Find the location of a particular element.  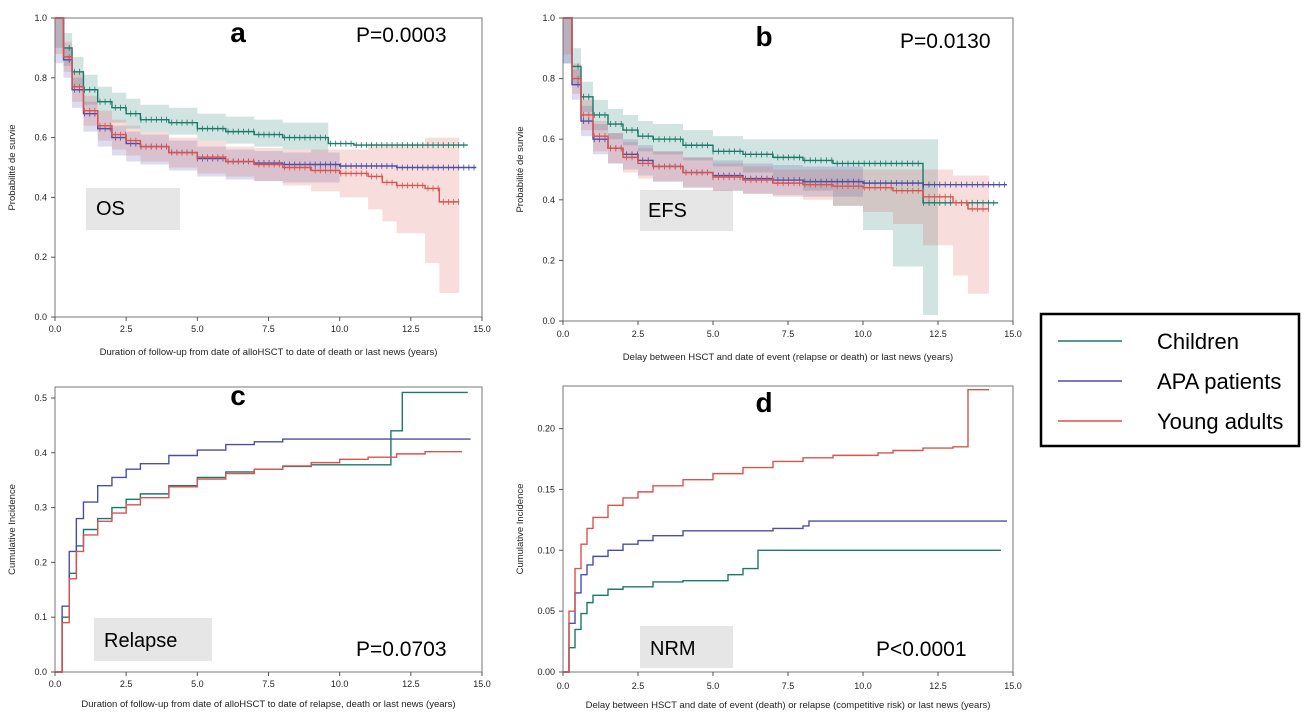

panel-letter: b is located at coordinates (763, 36).